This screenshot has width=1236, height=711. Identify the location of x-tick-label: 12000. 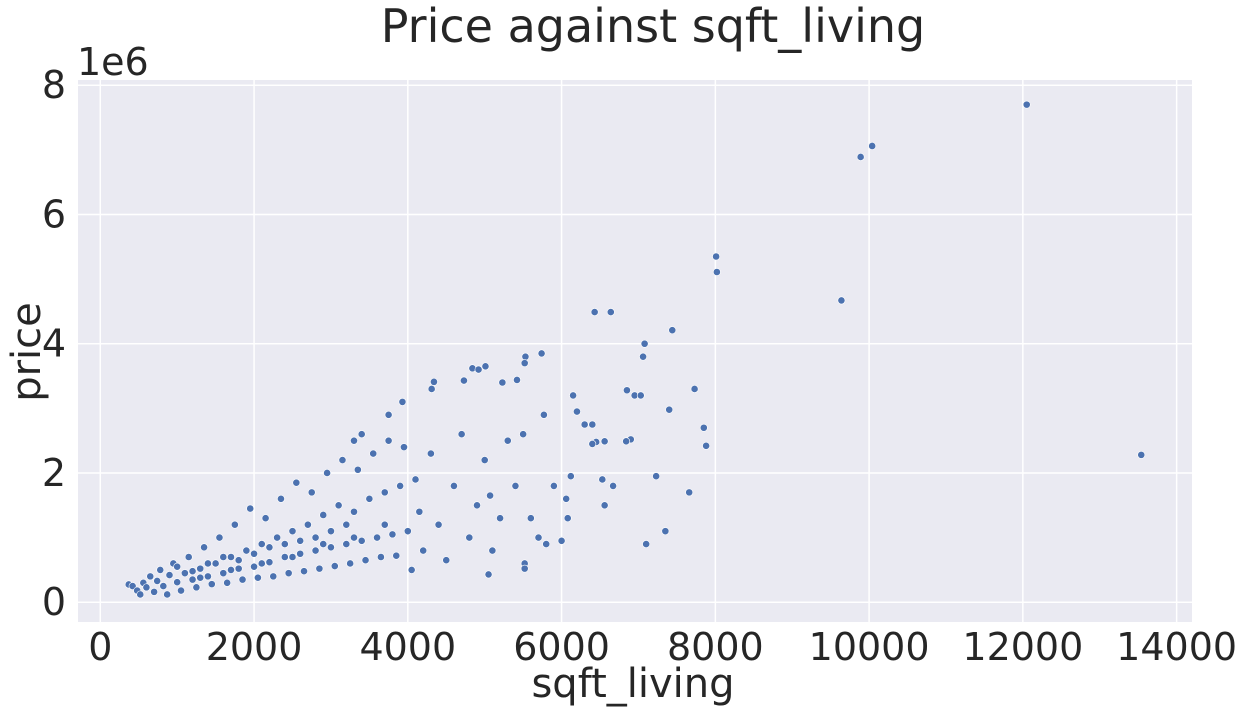
(1022, 647).